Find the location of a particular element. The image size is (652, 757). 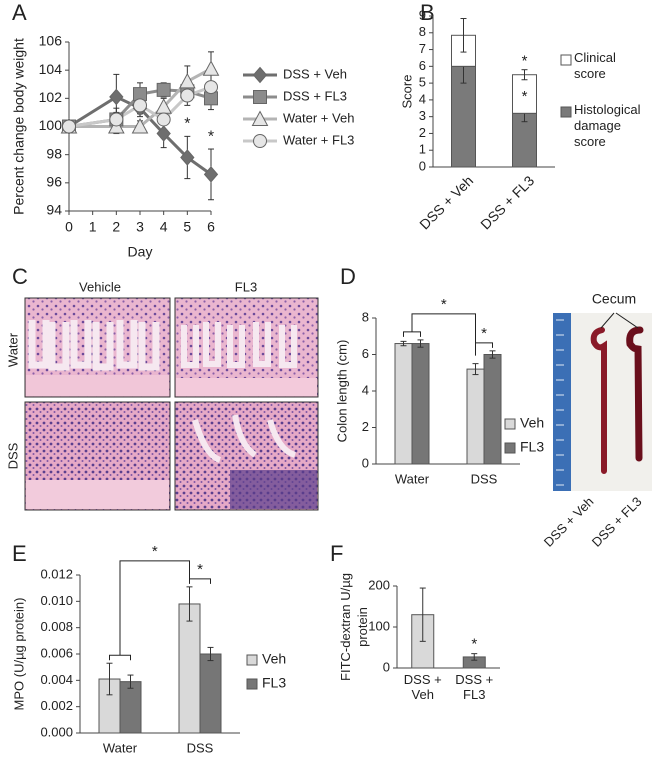

photo-annotation: Cecum is located at coordinates (614, 299).